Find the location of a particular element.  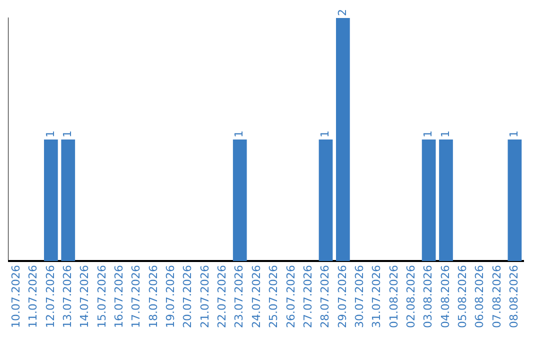

x-tick-label: 22.07.2026 is located at coordinates (222, 296).